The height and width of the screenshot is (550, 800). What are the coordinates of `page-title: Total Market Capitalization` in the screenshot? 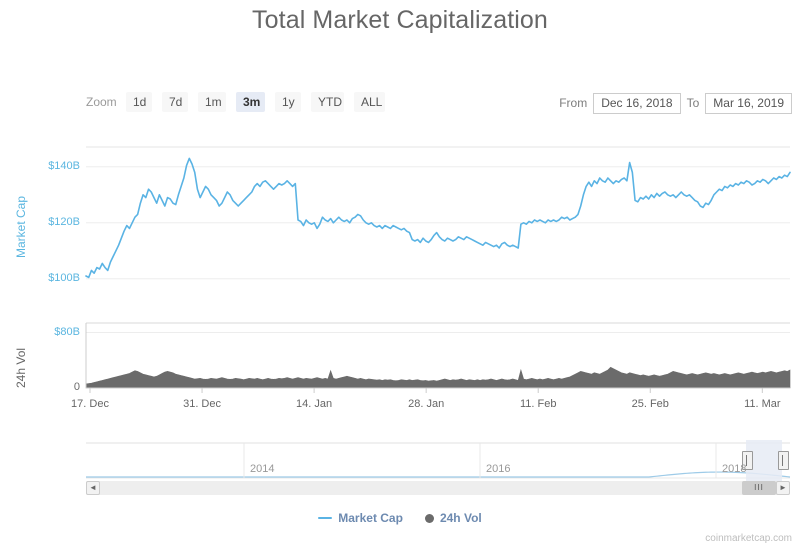 It's located at (400, 20).